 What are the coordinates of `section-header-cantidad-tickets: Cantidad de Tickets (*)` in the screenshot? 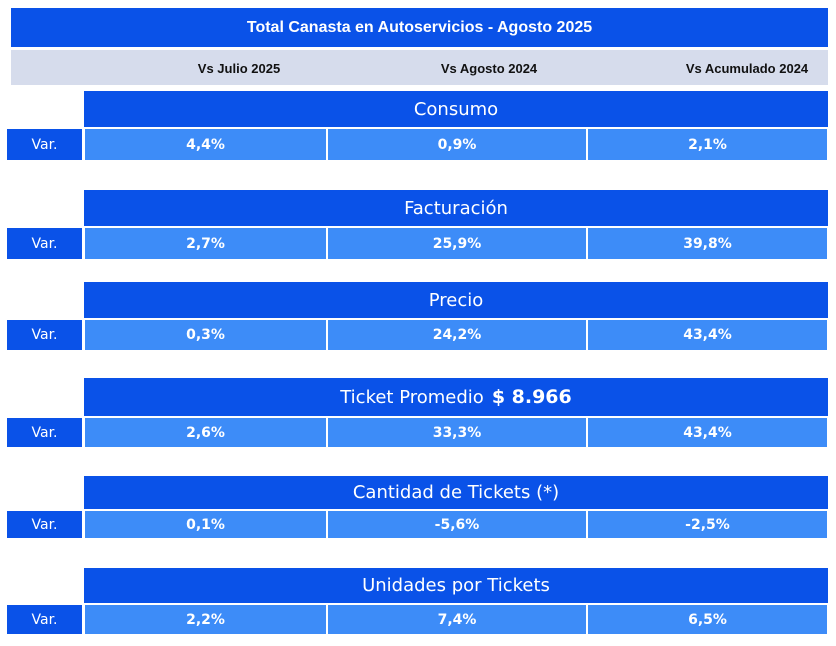 It's located at (456, 492).